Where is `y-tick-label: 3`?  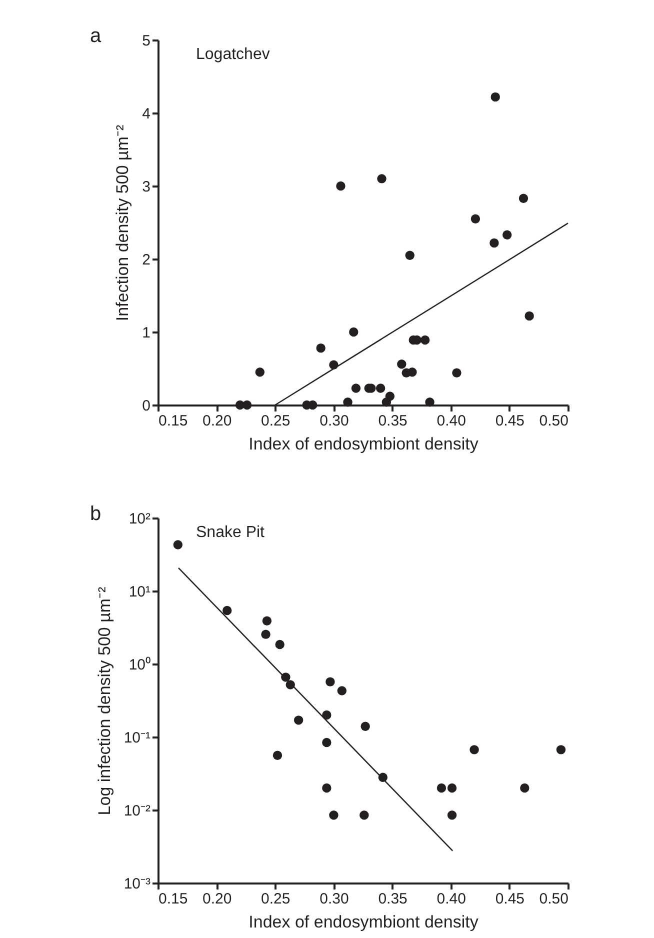
y-tick-label: 3 is located at coordinates (146, 187).